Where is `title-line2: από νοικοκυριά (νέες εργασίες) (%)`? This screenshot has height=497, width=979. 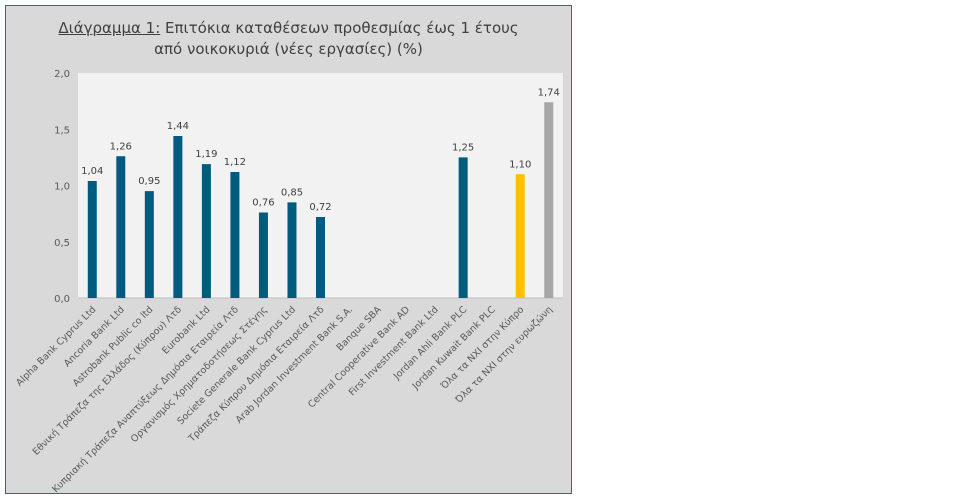
title-line2: από νοικοκυριά (νέες εργασίες) (%) is located at coordinates (288, 49).